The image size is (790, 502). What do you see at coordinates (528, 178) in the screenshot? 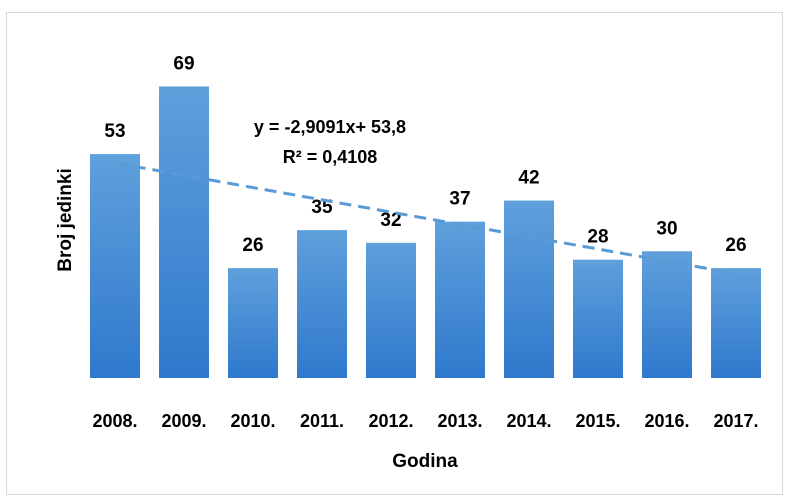
I see `data-label: 42` at bounding box center [528, 178].